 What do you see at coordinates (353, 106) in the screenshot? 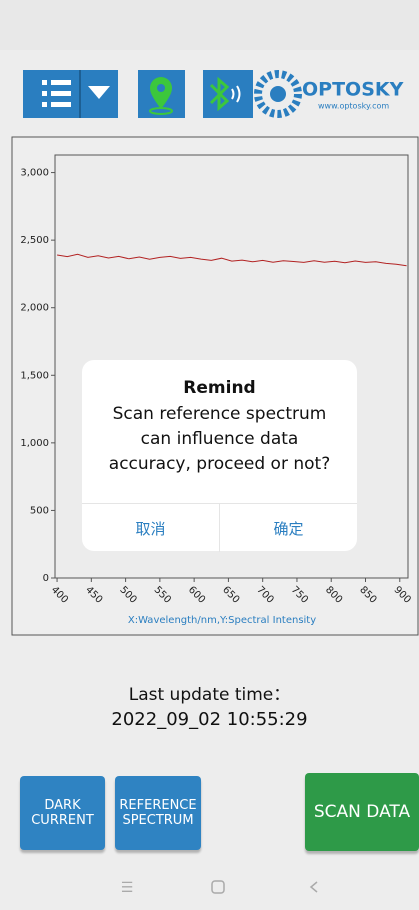
I see `logo-url: www.optosky.com` at bounding box center [353, 106].